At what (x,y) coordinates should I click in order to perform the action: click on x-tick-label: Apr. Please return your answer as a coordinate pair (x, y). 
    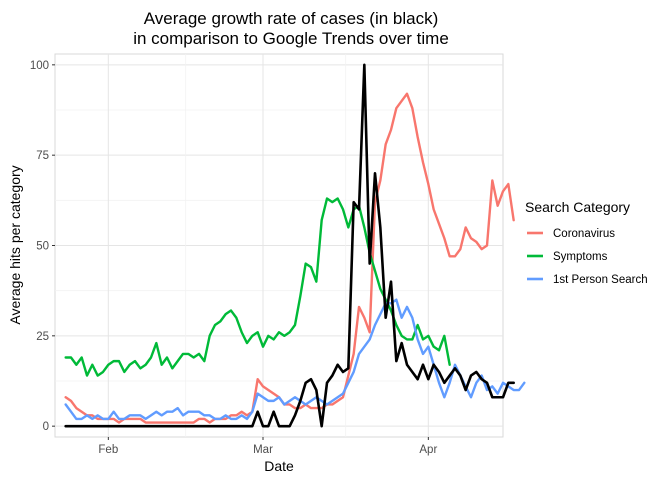
    Looking at the image, I should click on (428, 450).